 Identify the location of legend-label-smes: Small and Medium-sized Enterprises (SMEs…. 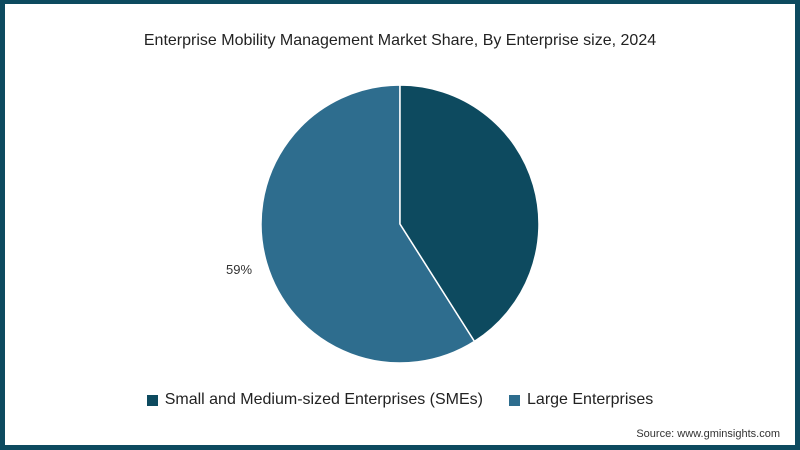
(324, 399).